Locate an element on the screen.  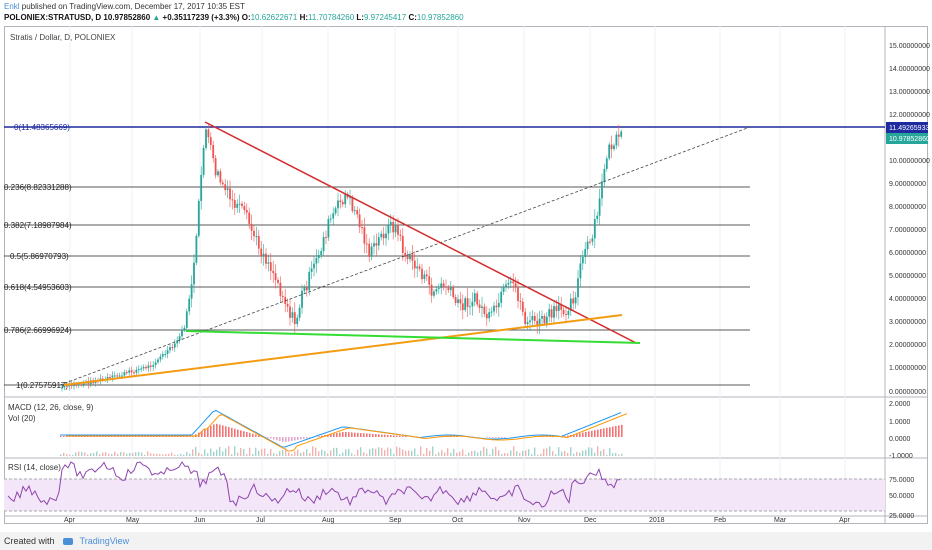
time-axis: Apr May Jun Jul Aug Sep Oct Nov Dec 2018 Feb Mar Apr is located at coordinates (457, 520).